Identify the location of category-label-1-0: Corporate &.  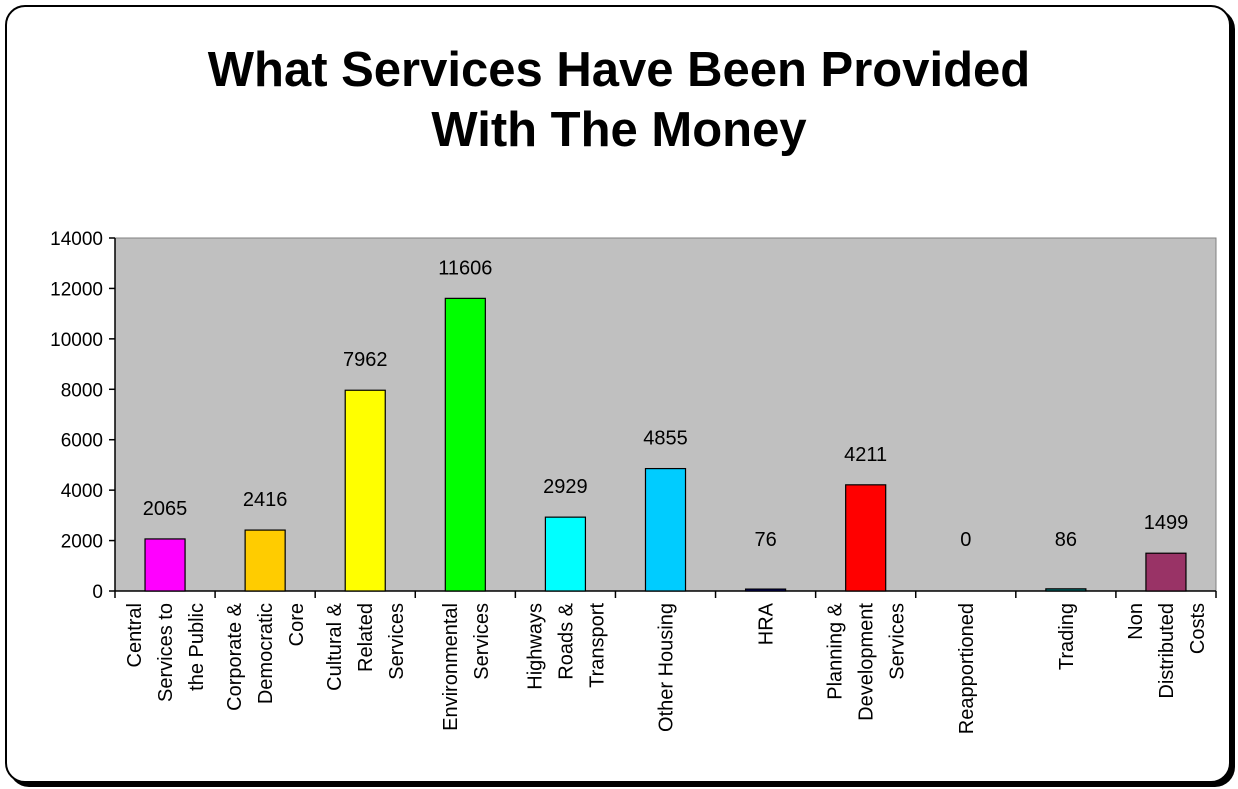
(235, 656).